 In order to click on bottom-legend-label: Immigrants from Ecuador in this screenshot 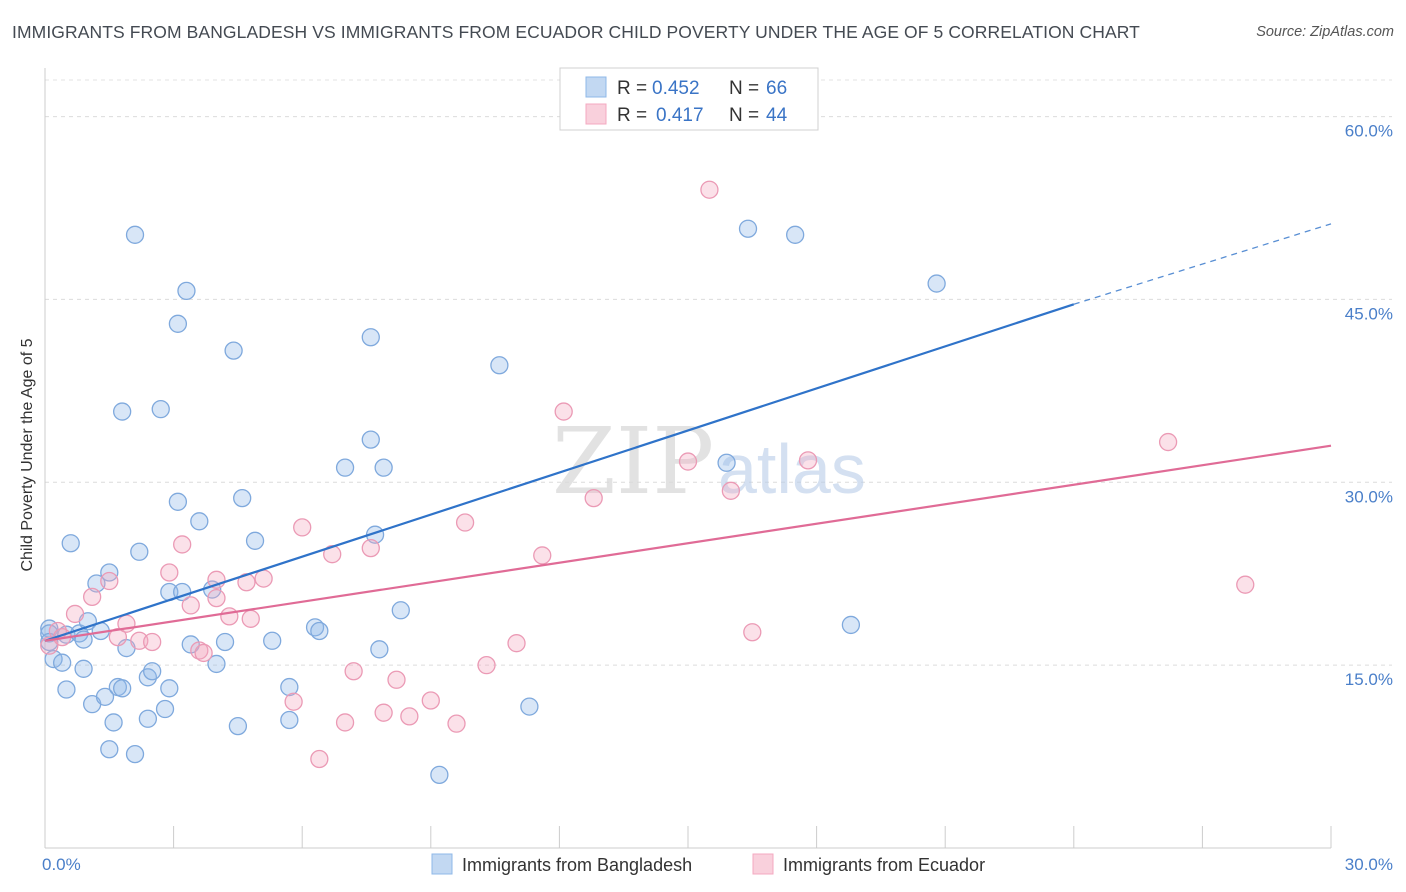, I will do `click(884, 865)`.